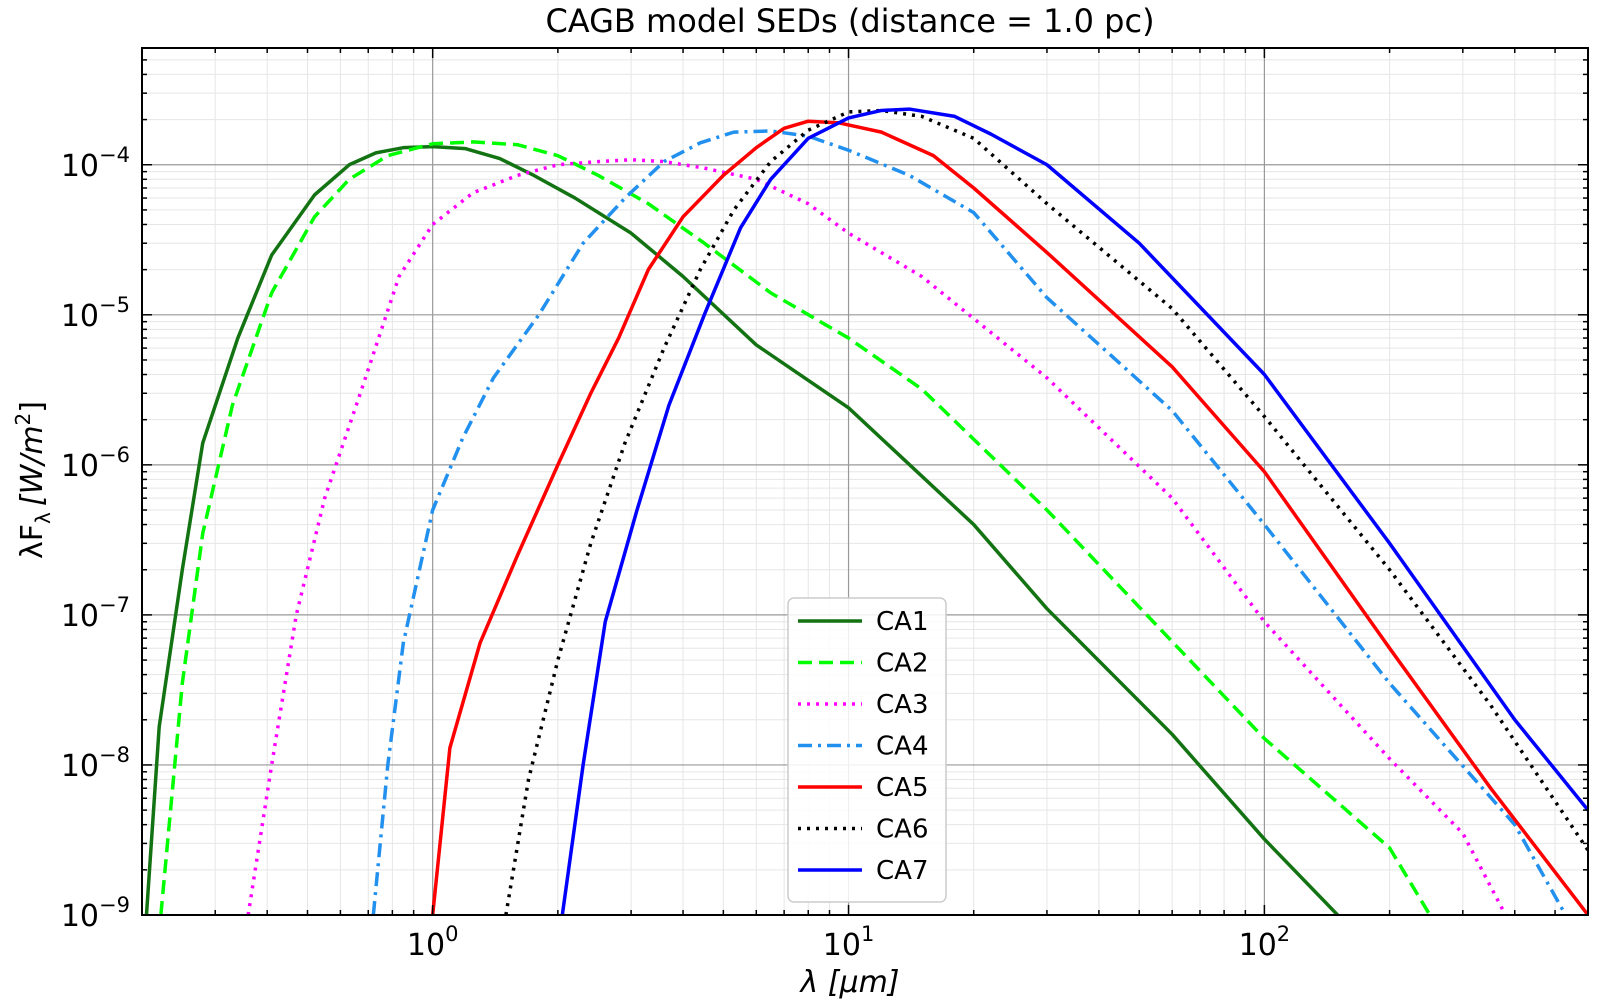  Describe the element at coordinates (43, 518) in the screenshot. I see `y-axis-label-sub: λ` at that location.